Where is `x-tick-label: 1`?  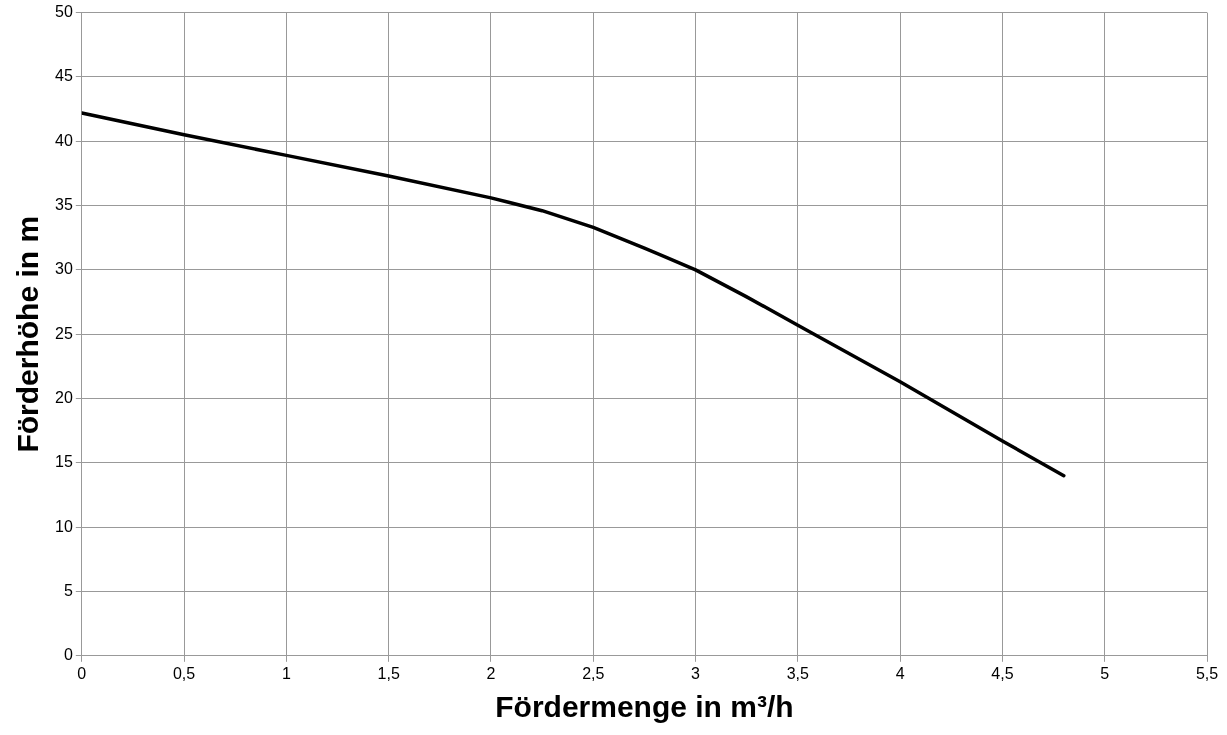
x-tick-label: 1 is located at coordinates (286, 673).